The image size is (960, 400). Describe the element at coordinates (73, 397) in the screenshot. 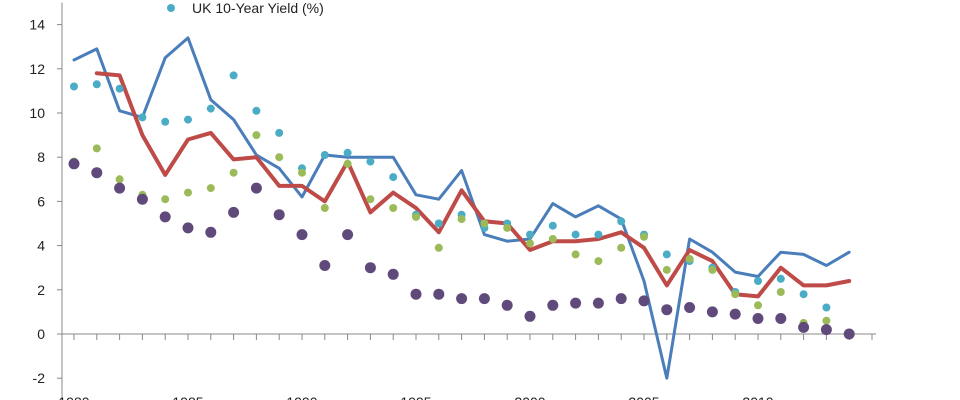

I see `x-tick-label: 1980` at that location.